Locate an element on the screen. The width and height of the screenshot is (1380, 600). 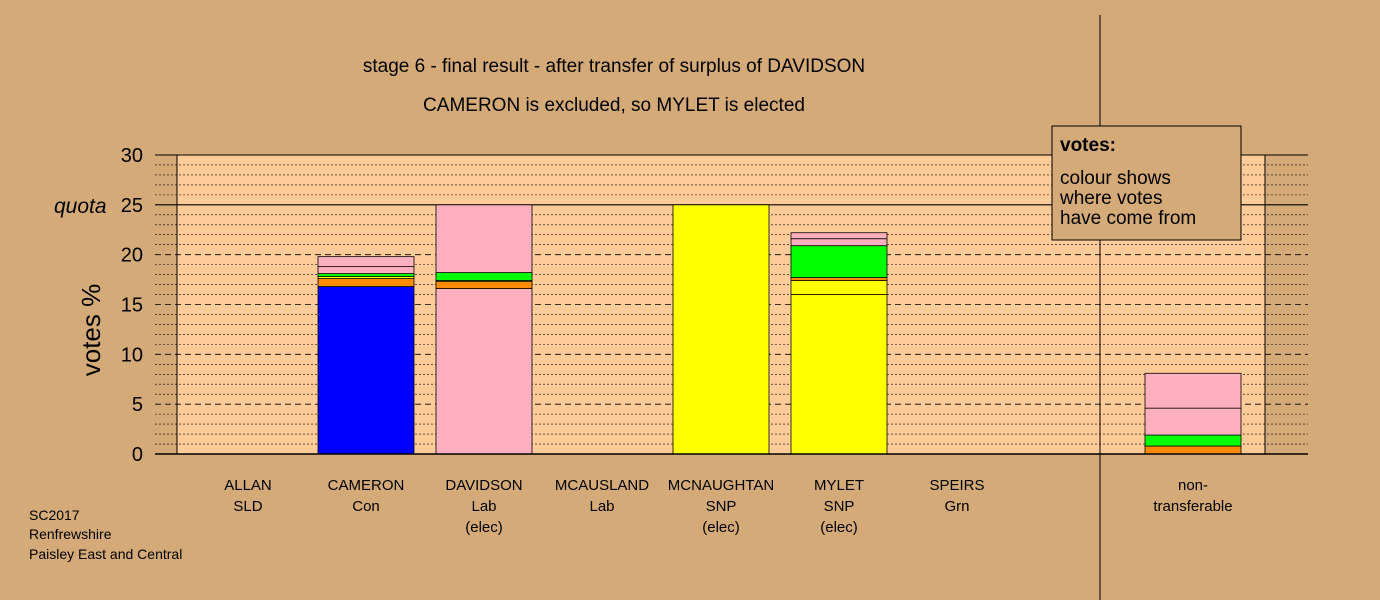
bar-segment-non-sld is located at coordinates (1193, 450).